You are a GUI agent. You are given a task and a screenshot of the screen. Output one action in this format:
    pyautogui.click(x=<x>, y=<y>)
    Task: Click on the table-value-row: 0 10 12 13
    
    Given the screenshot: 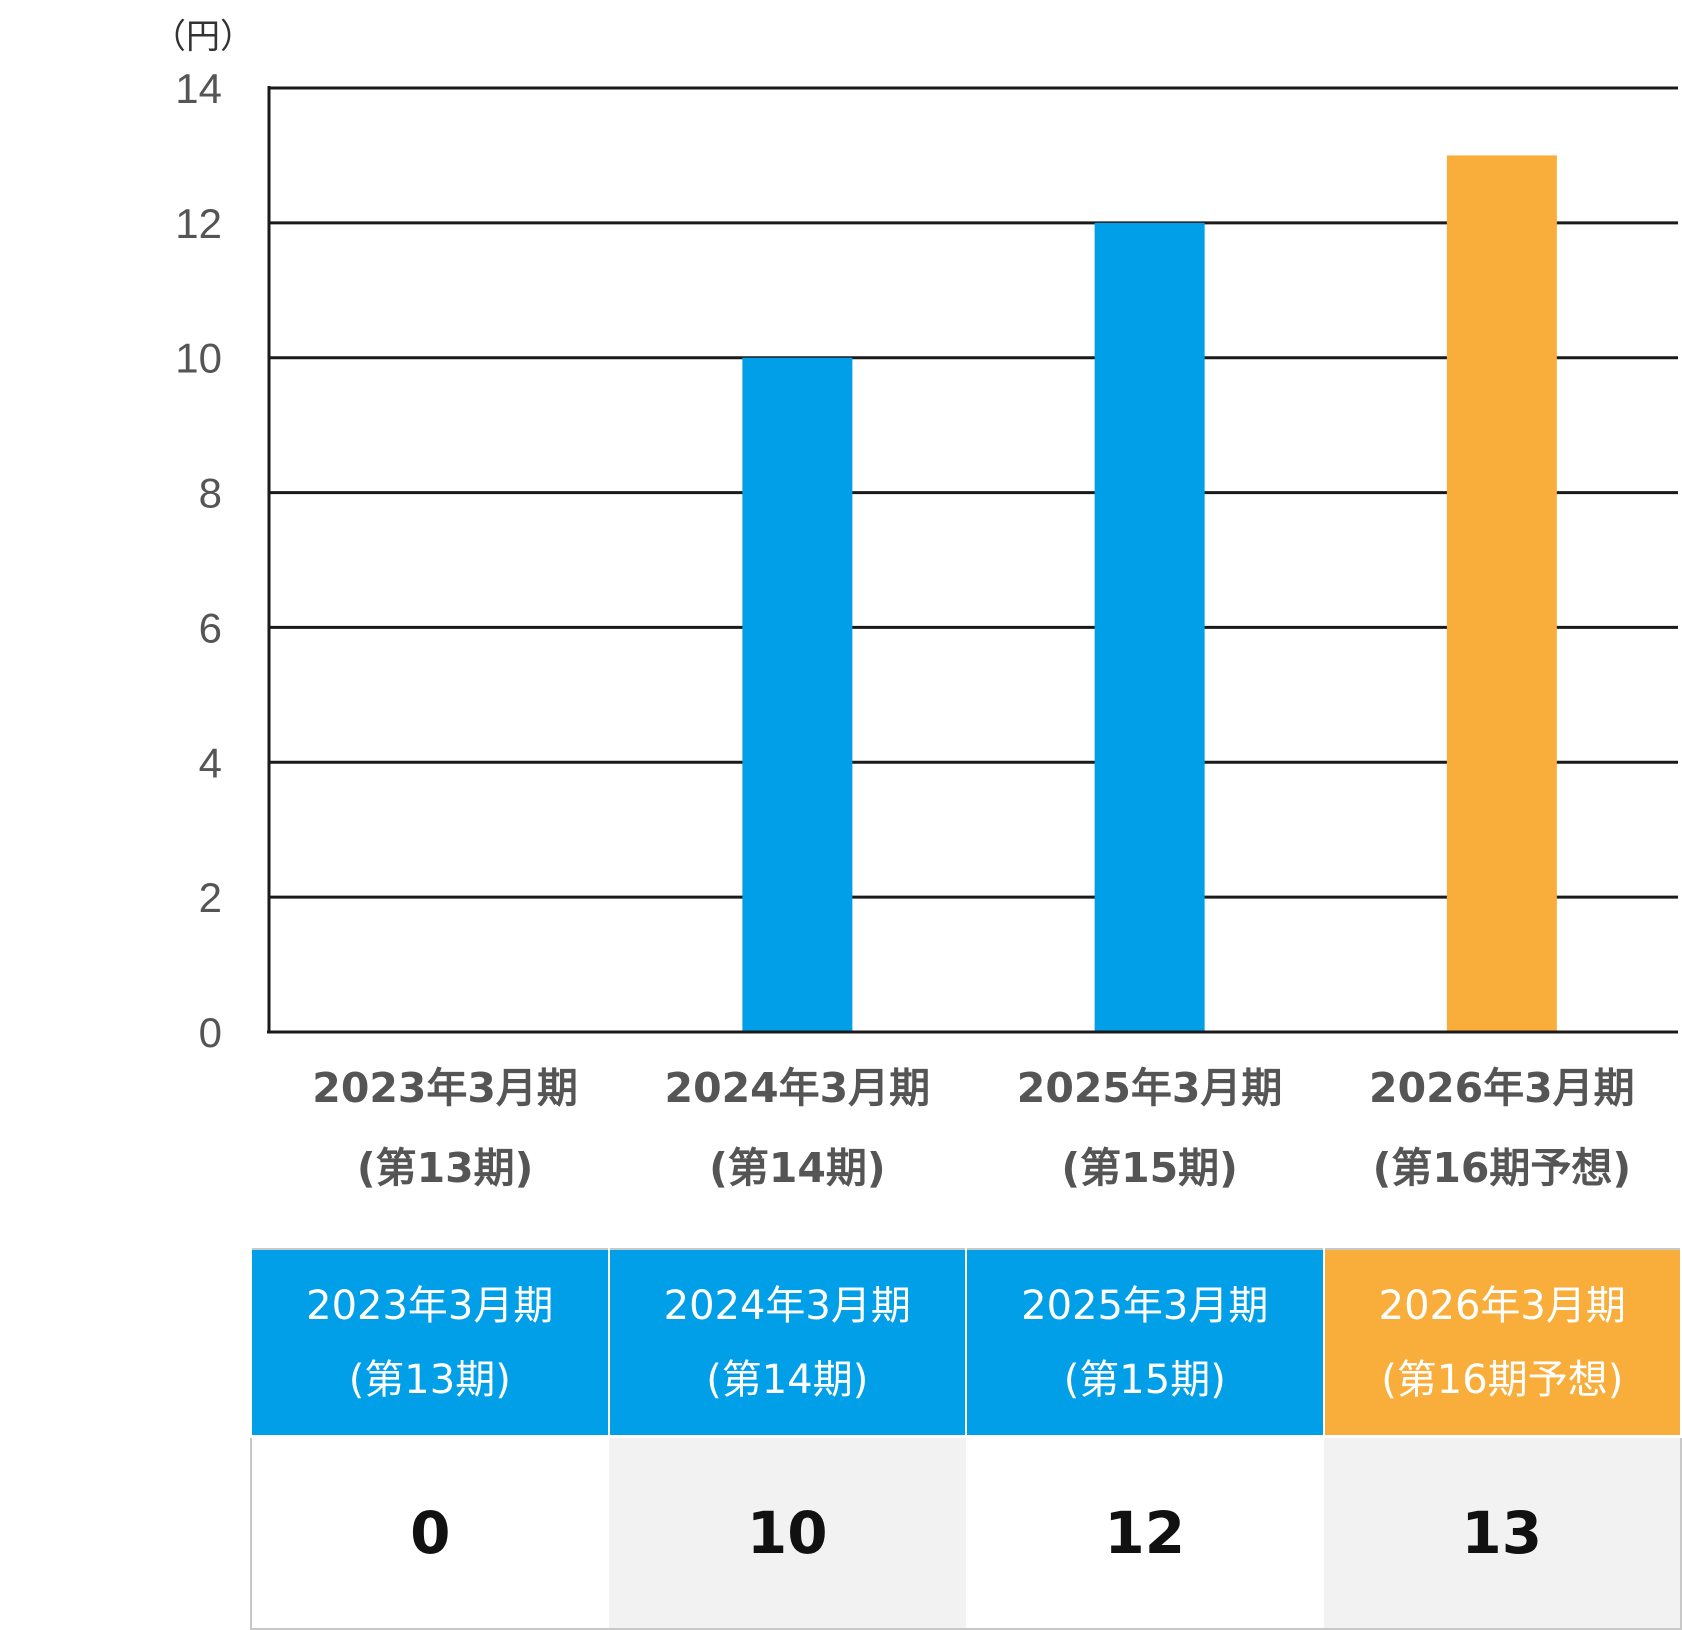 What is the action you would take?
    pyautogui.click(x=966, y=1532)
    